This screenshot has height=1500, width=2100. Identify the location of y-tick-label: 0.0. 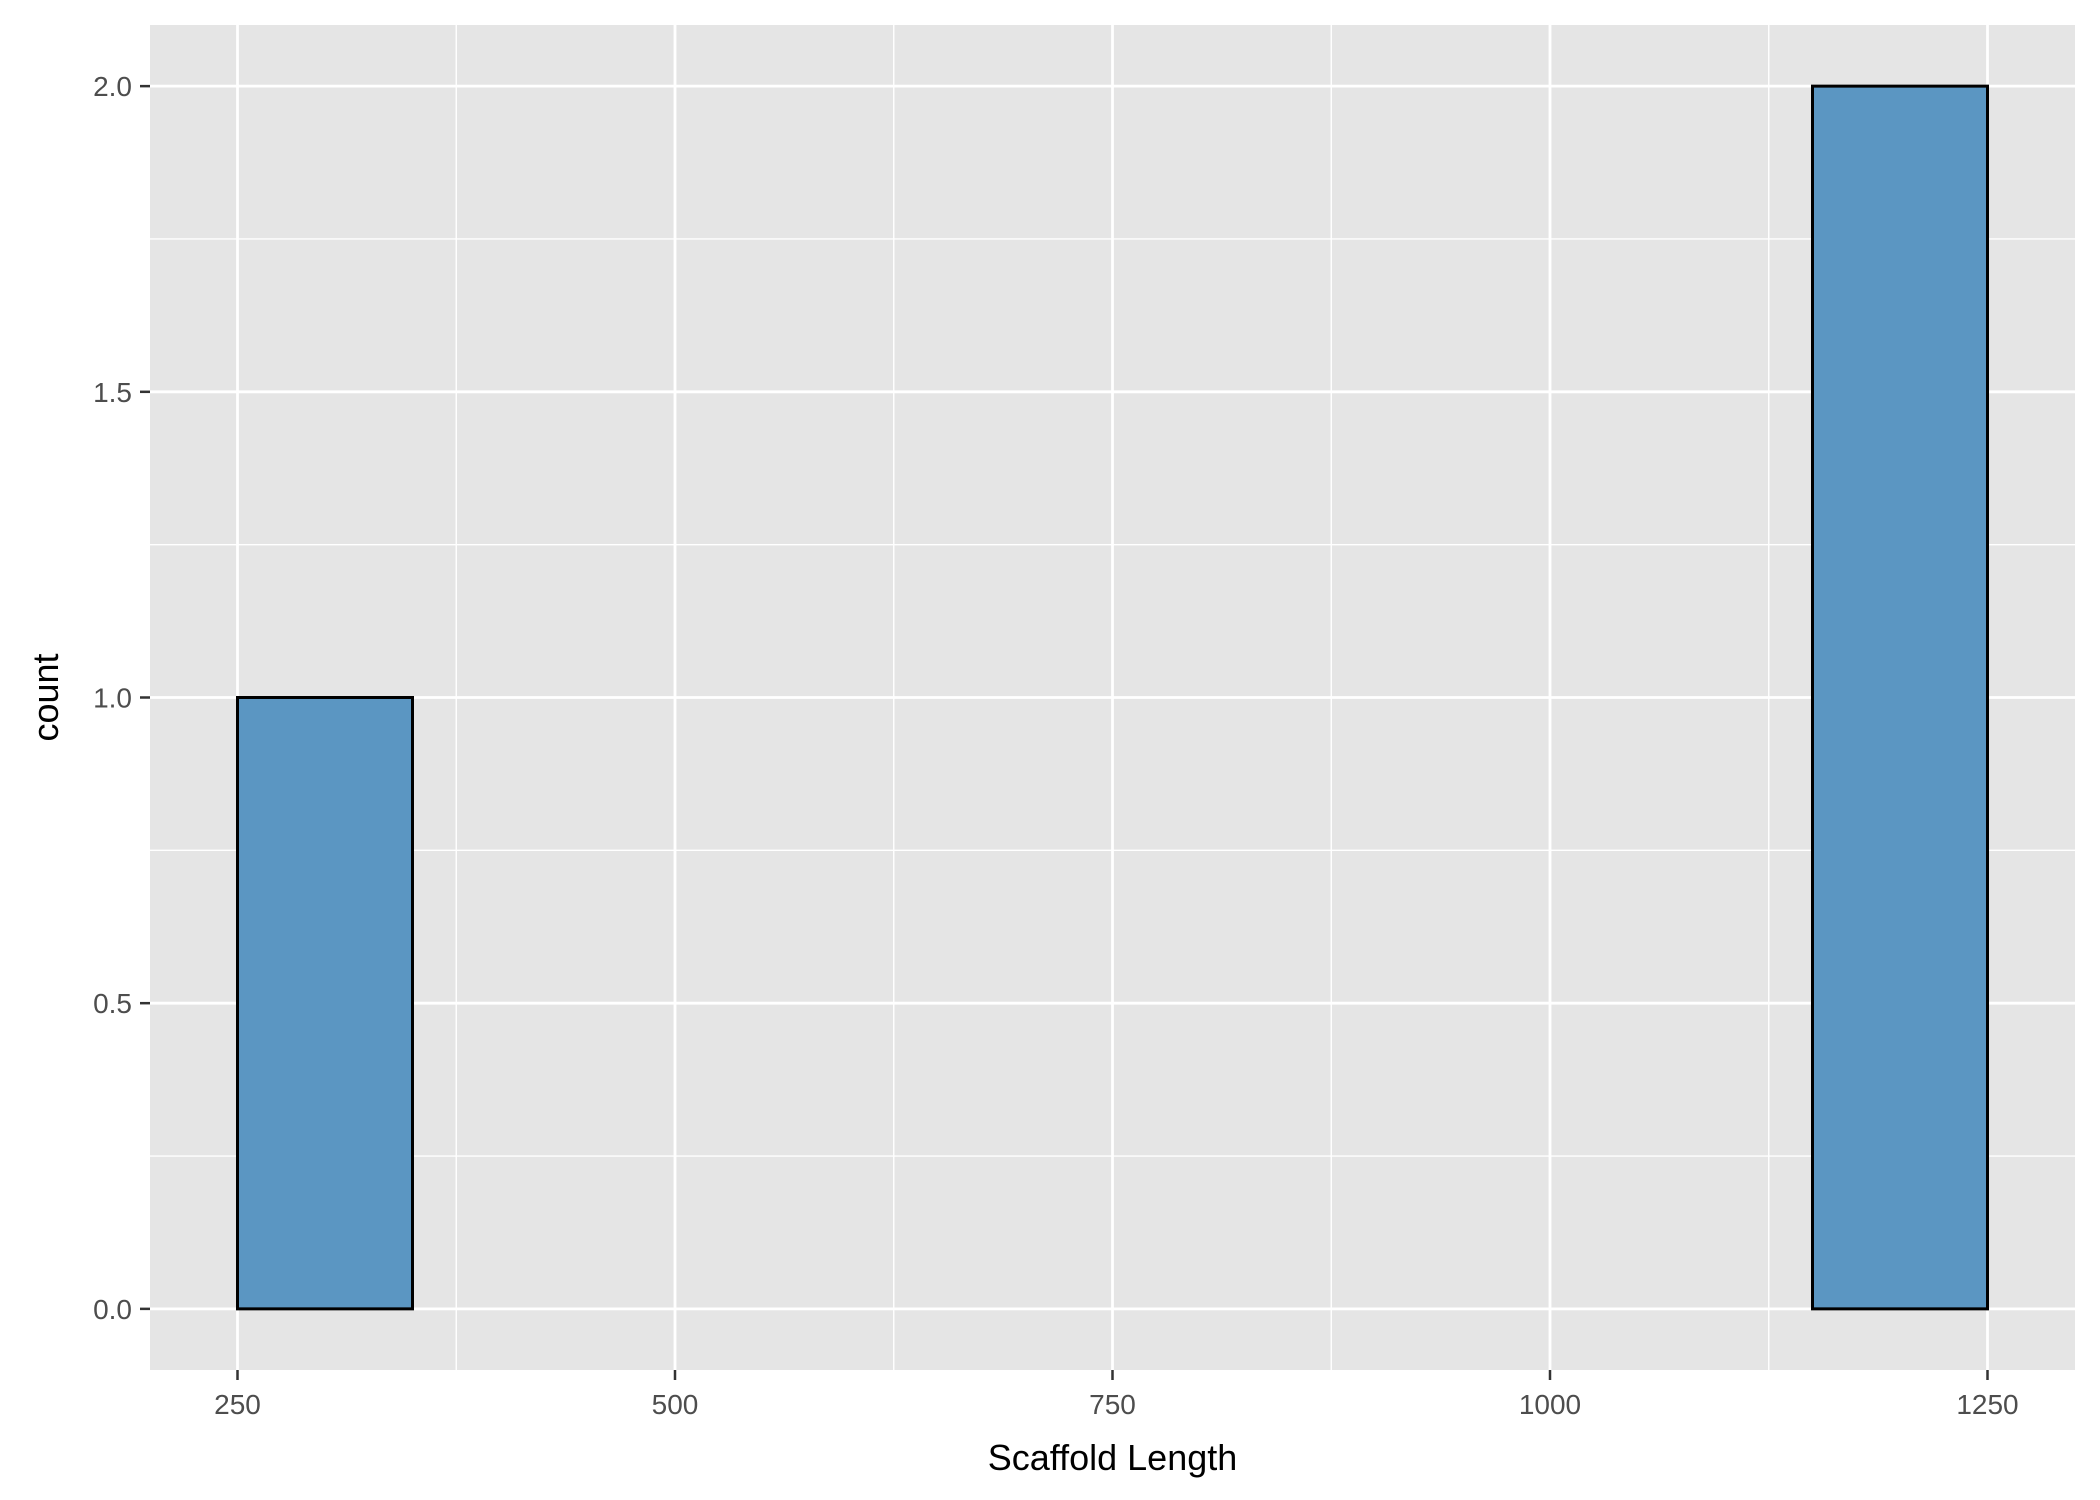
(112, 1309).